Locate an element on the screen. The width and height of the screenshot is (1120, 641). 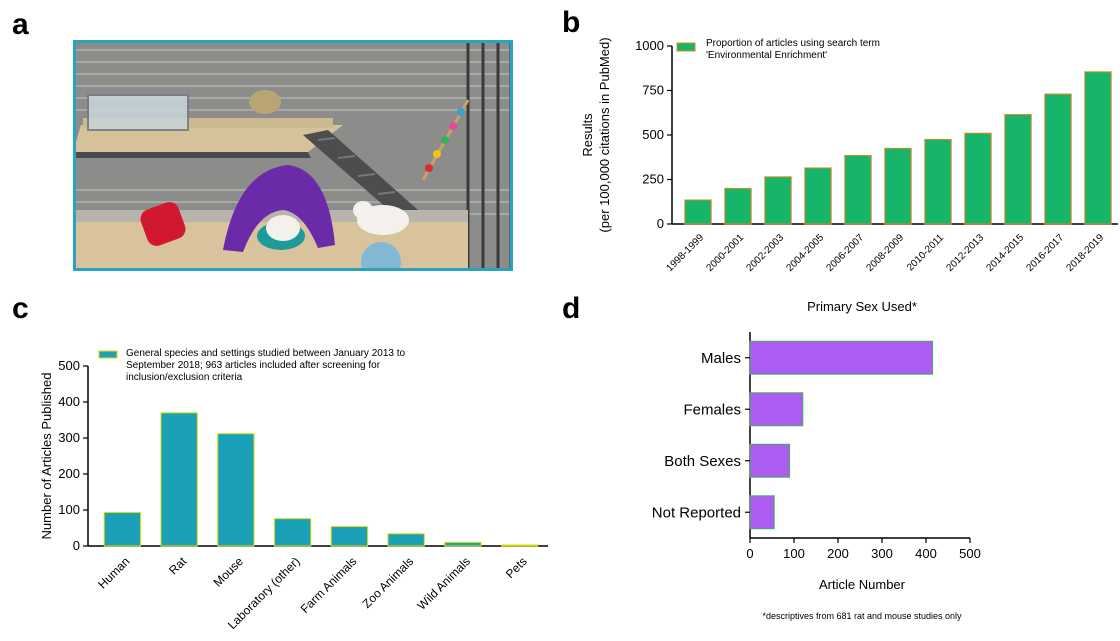
small-plastic-cage is located at coordinates (138, 112).